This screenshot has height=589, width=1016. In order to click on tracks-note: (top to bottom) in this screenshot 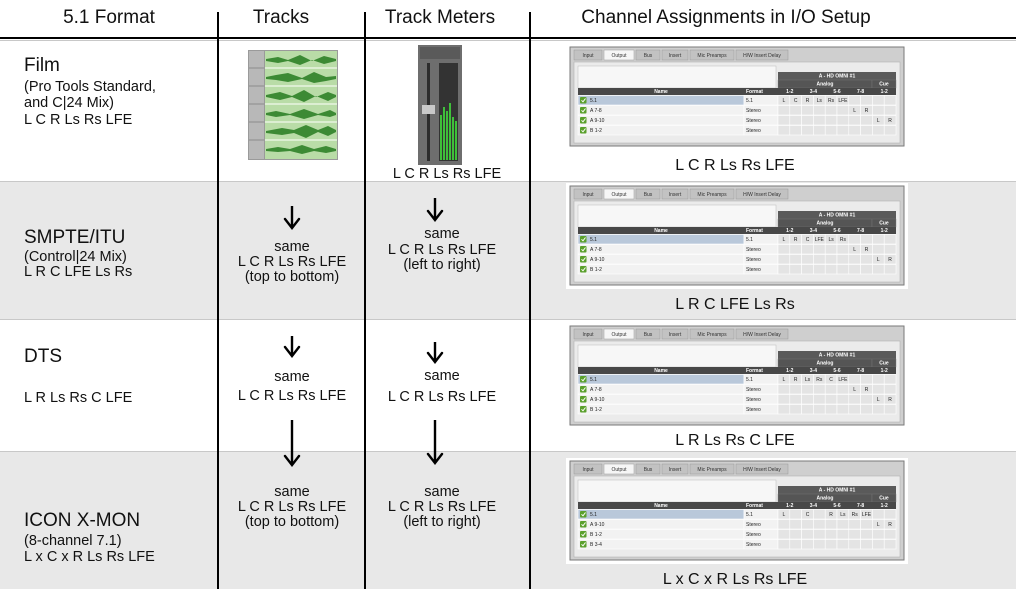, I will do `click(292, 277)`.